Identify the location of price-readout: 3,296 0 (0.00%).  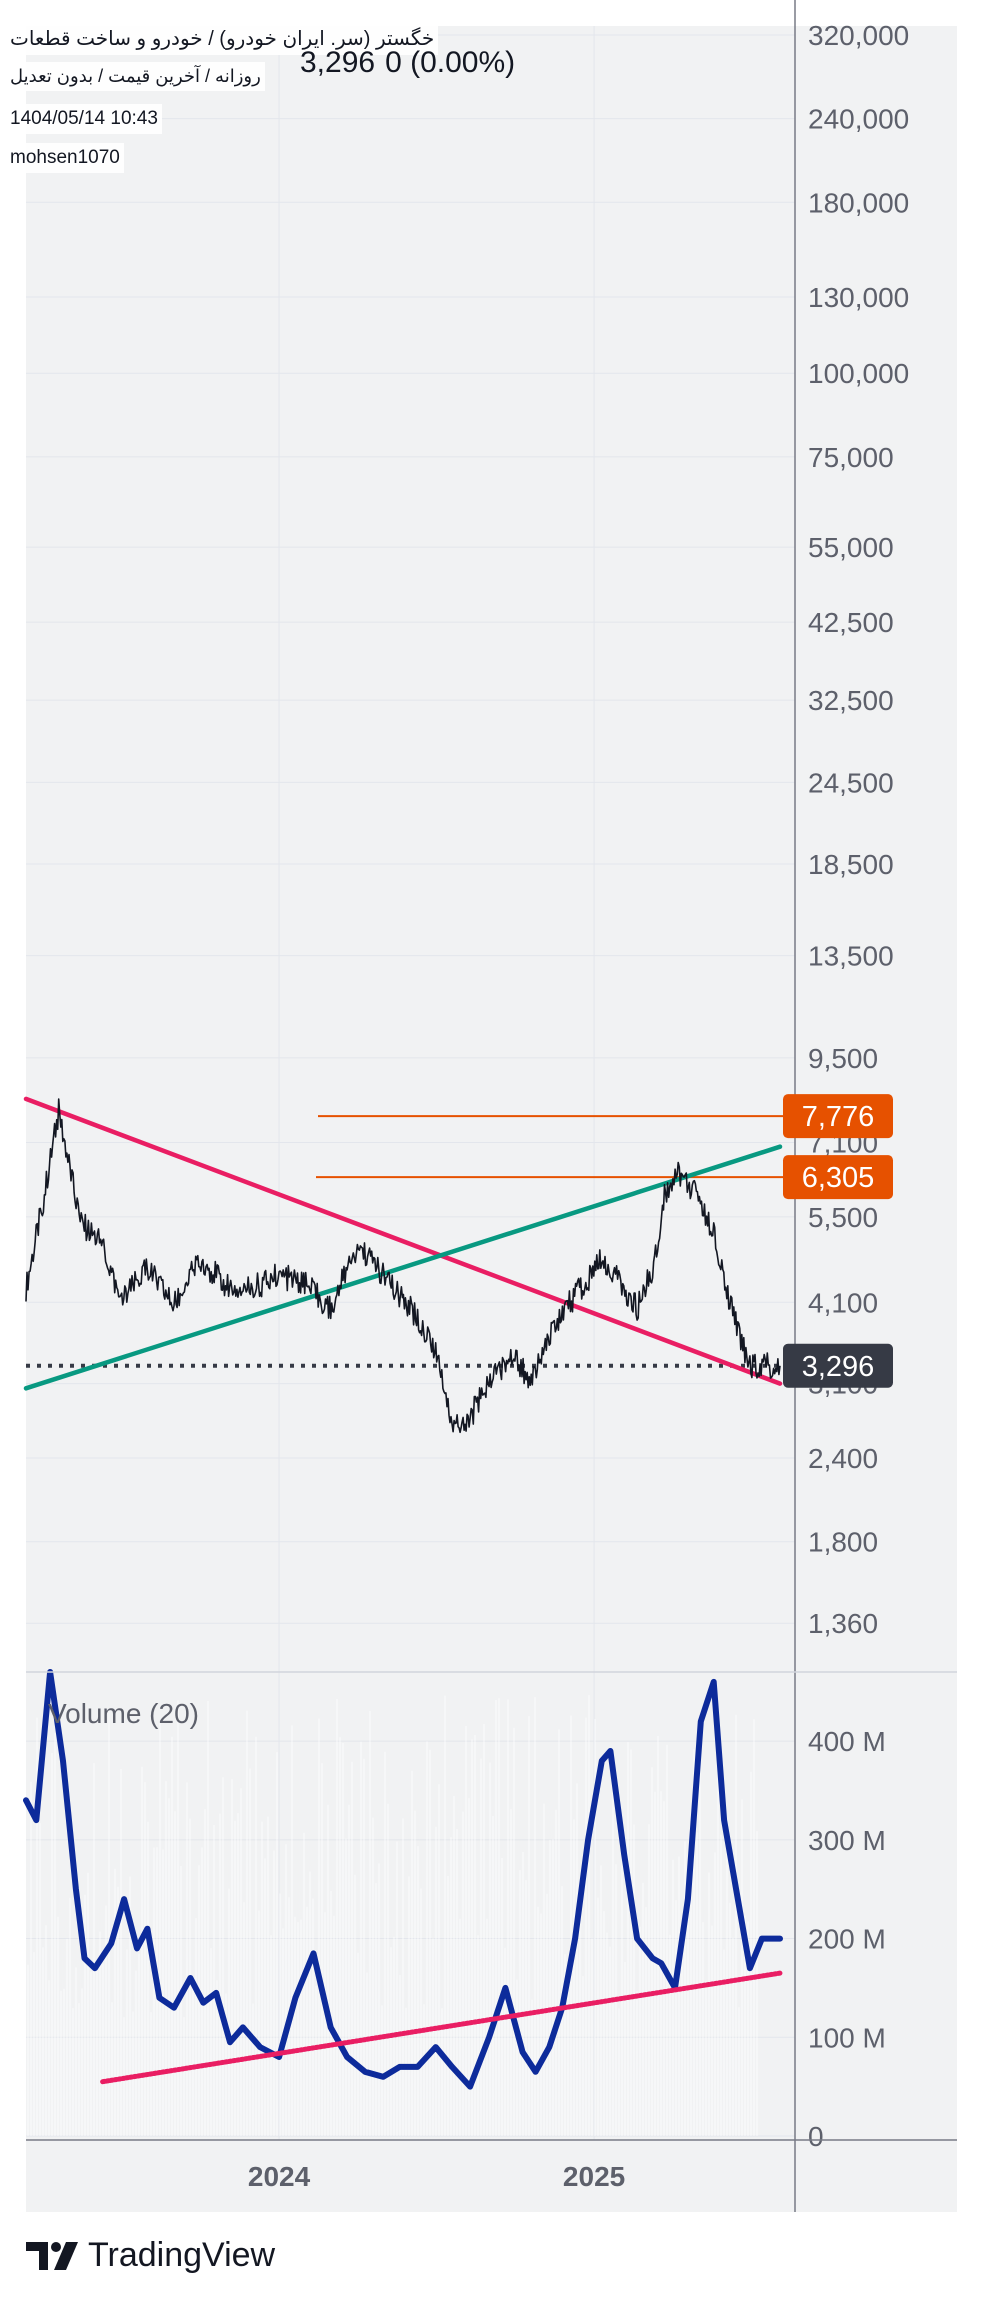
(412, 63).